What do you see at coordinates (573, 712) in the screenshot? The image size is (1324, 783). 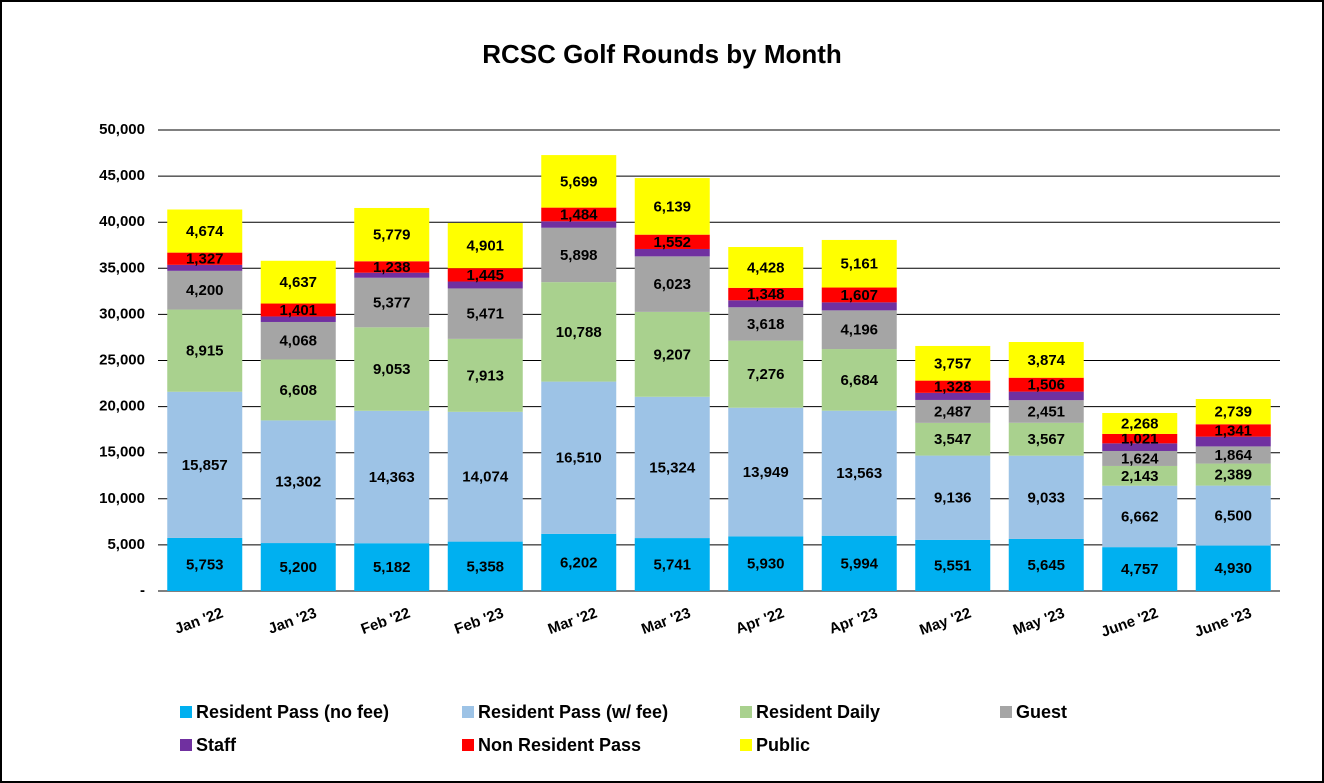 I see `legend-label: Resident Pass (w/ fee)` at bounding box center [573, 712].